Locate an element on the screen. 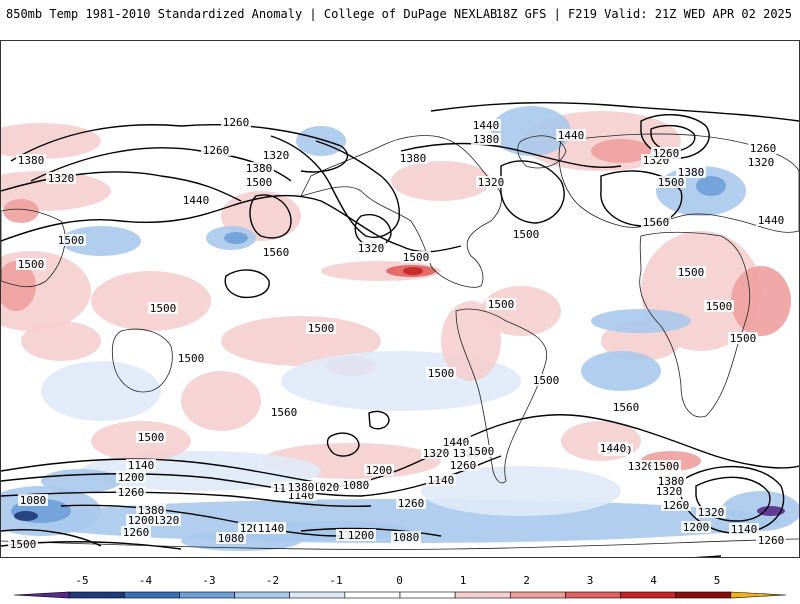 The image size is (800, 604). color-scale-legend: -5 -4 -3 -2 -1 0 1 2 3 4 5 is located at coordinates (400, 586).